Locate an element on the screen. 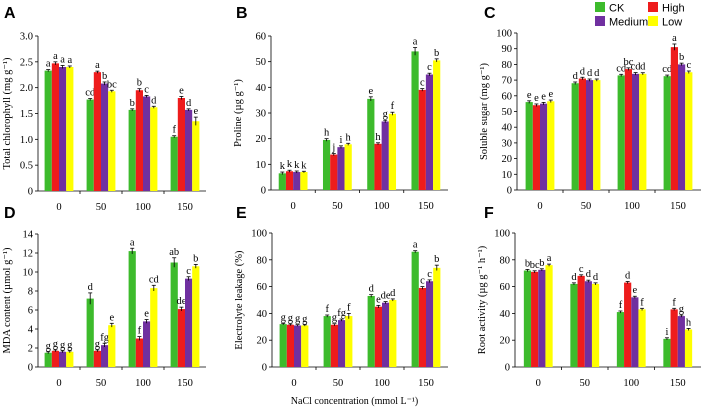 This screenshot has width=709, height=415. y-axis-label: Proline (µg g⁻¹) is located at coordinates (238, 113).